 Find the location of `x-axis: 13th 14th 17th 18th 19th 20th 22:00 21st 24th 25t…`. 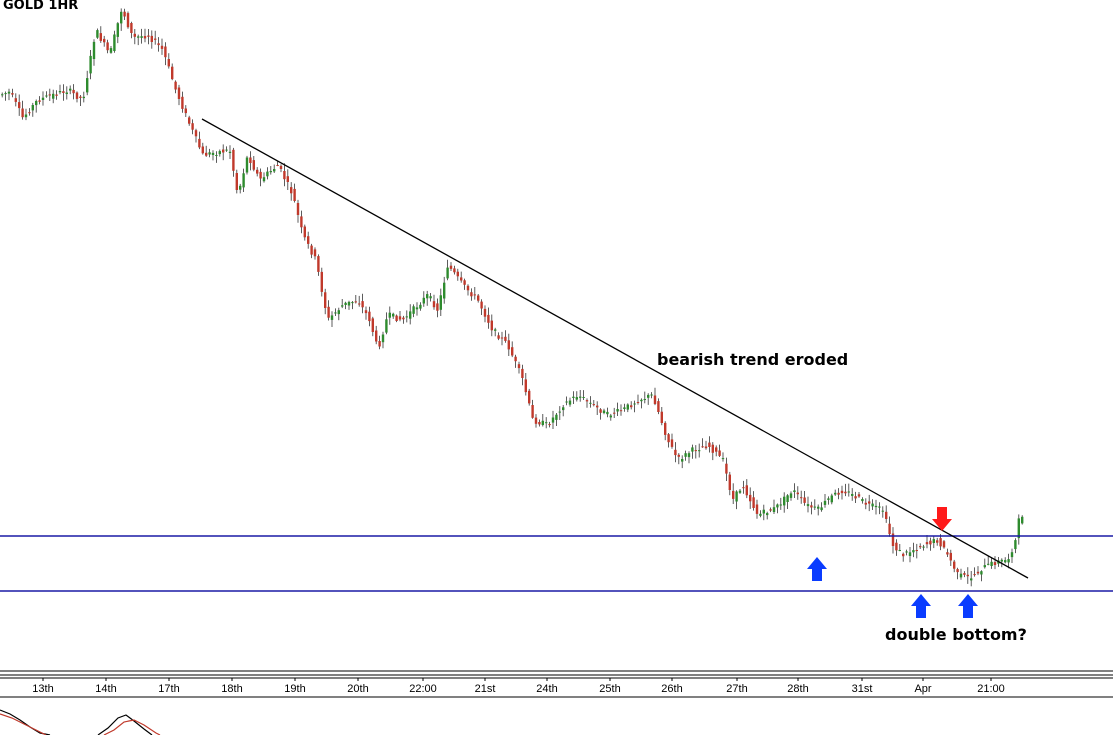

x-axis: 13th 14th 17th 18th 19th 20th 22:00 21st 24th 25t… is located at coordinates (518, 686).